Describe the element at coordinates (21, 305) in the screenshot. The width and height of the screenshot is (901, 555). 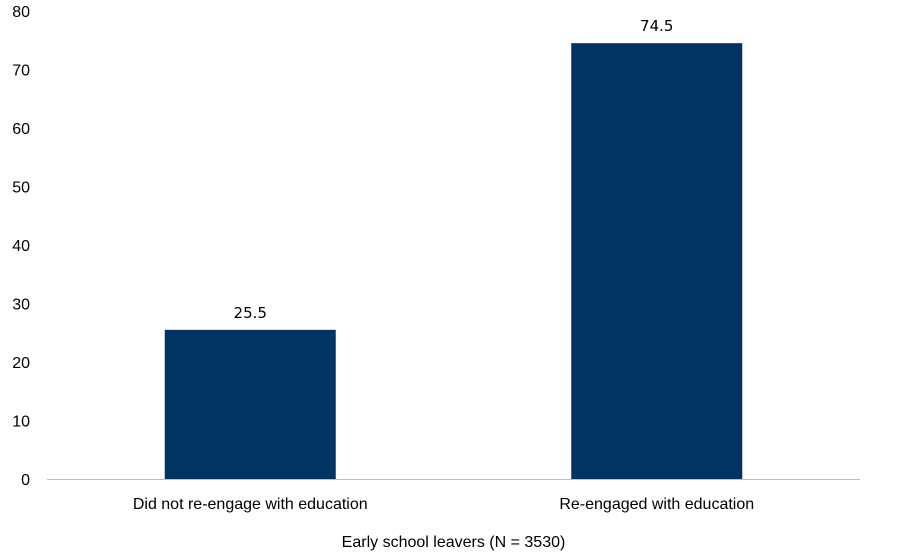
I see `y-tick-label: 30` at that location.